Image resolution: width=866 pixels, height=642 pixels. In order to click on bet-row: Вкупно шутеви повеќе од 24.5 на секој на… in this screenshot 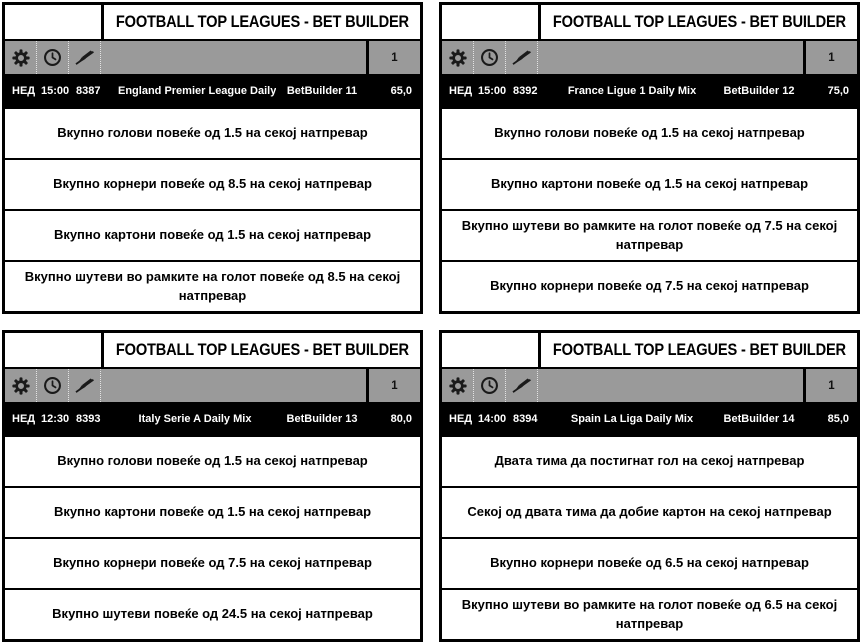, I will do `click(212, 613)`.